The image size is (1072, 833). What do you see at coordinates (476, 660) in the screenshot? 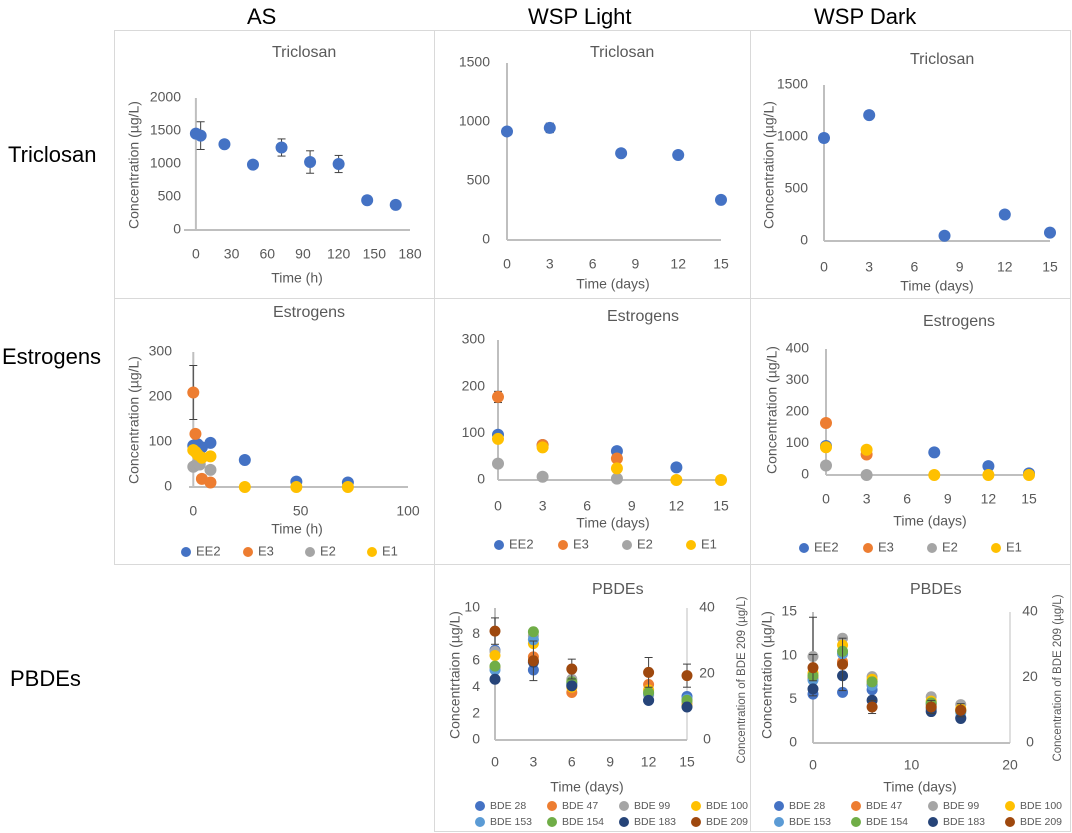
I see `y-tick-label: 6` at bounding box center [476, 660].